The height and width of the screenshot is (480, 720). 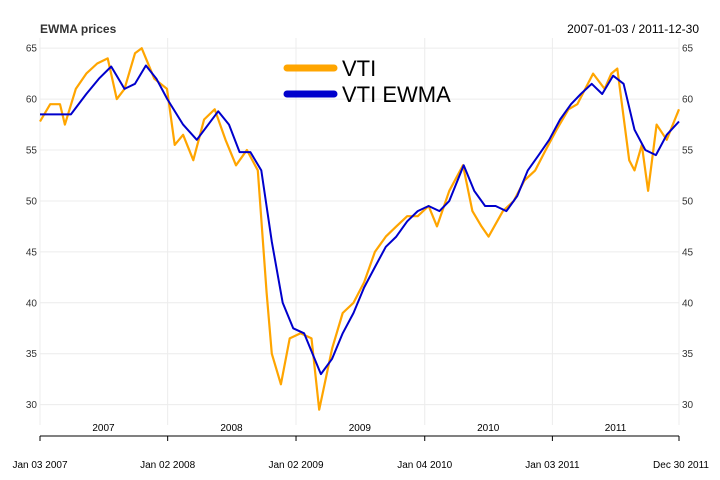 What do you see at coordinates (32, 49) in the screenshot?
I see `y-tick-label-left: 65` at bounding box center [32, 49].